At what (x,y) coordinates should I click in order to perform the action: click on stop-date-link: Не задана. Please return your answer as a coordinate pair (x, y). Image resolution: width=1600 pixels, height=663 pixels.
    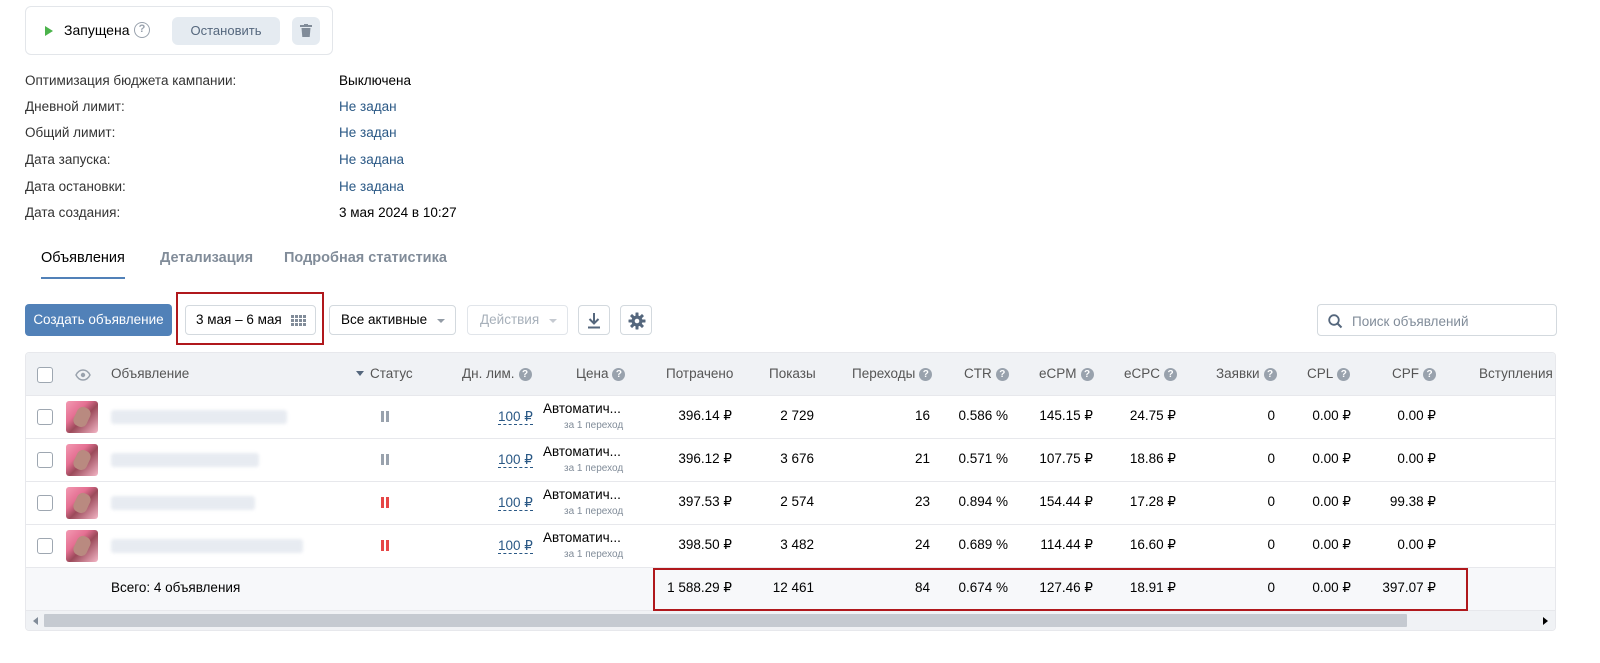
    Looking at the image, I should click on (372, 186).